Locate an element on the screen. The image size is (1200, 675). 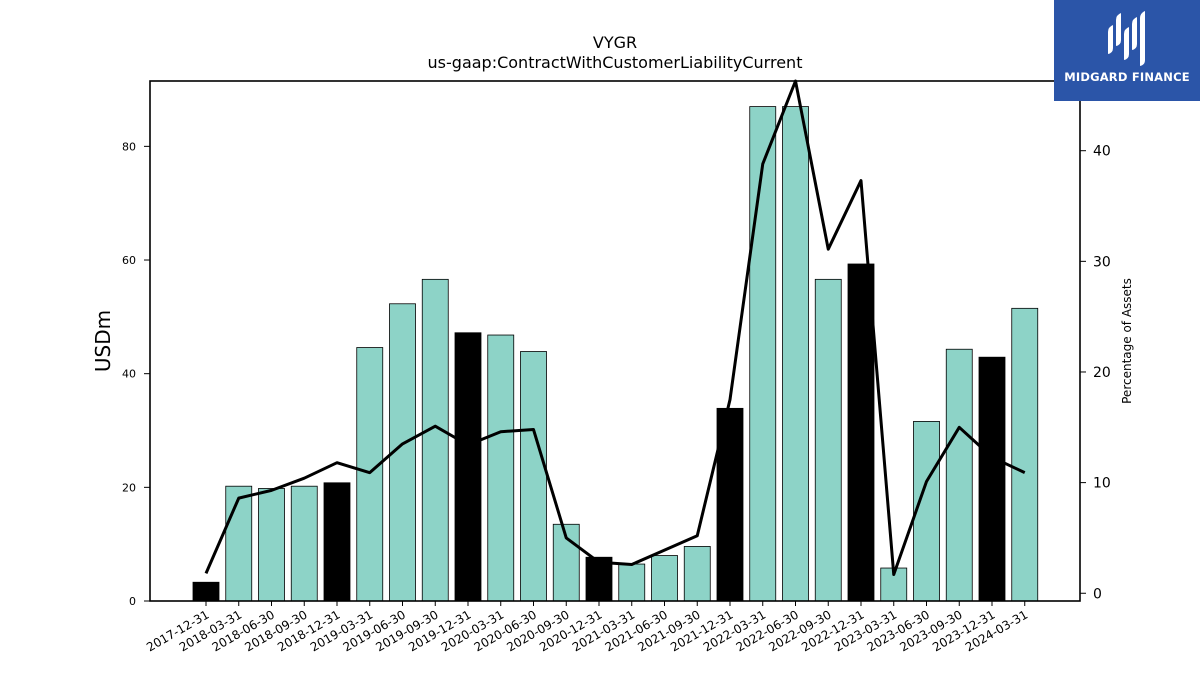
y2-tick-label: 0 is located at coordinates (1097, 594).